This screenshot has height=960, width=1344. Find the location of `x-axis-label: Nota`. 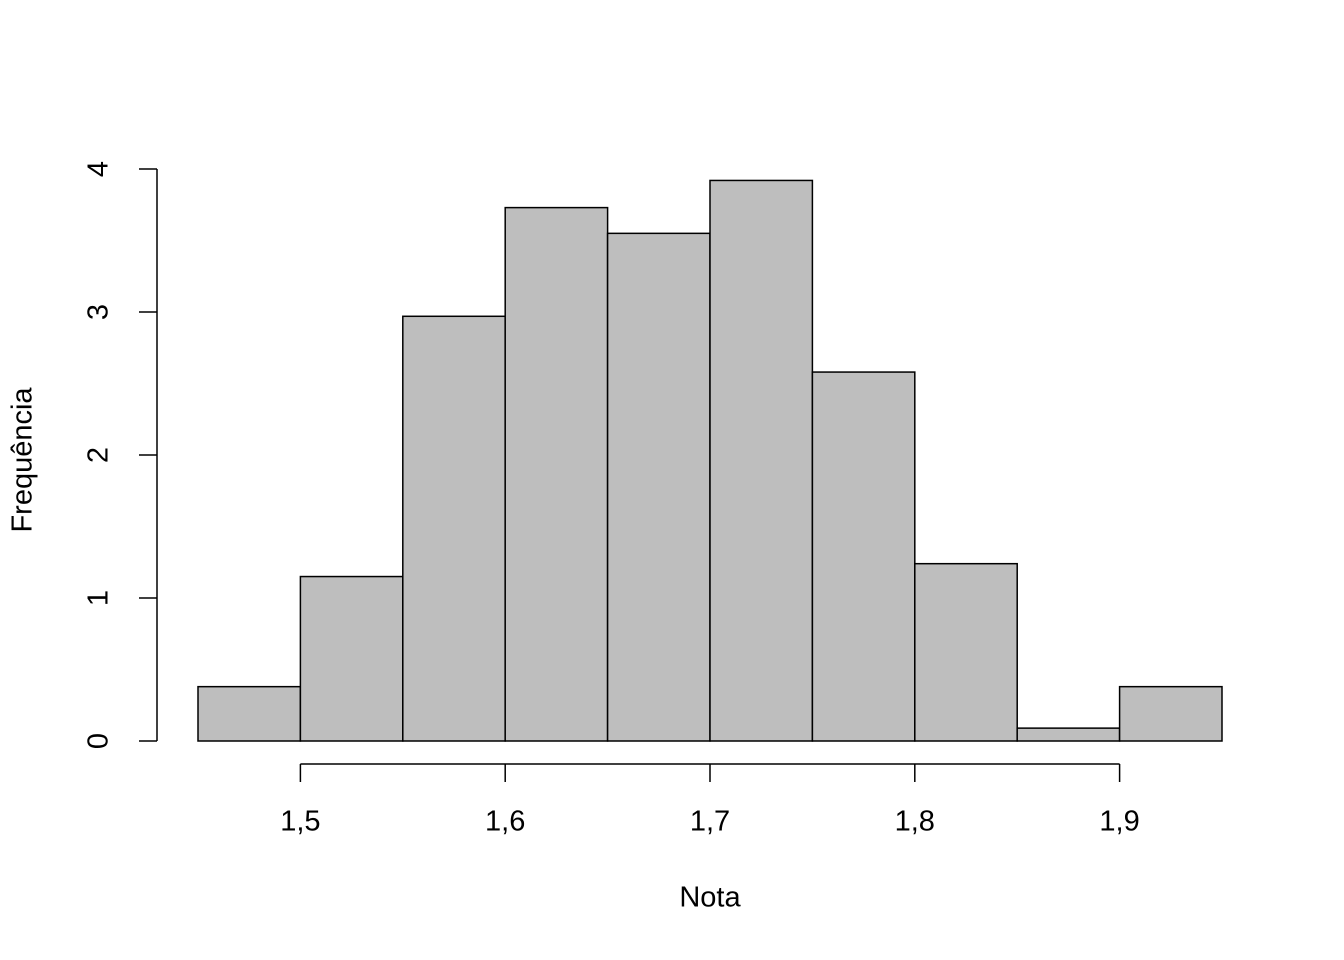

x-axis-label: Nota is located at coordinates (710, 898).